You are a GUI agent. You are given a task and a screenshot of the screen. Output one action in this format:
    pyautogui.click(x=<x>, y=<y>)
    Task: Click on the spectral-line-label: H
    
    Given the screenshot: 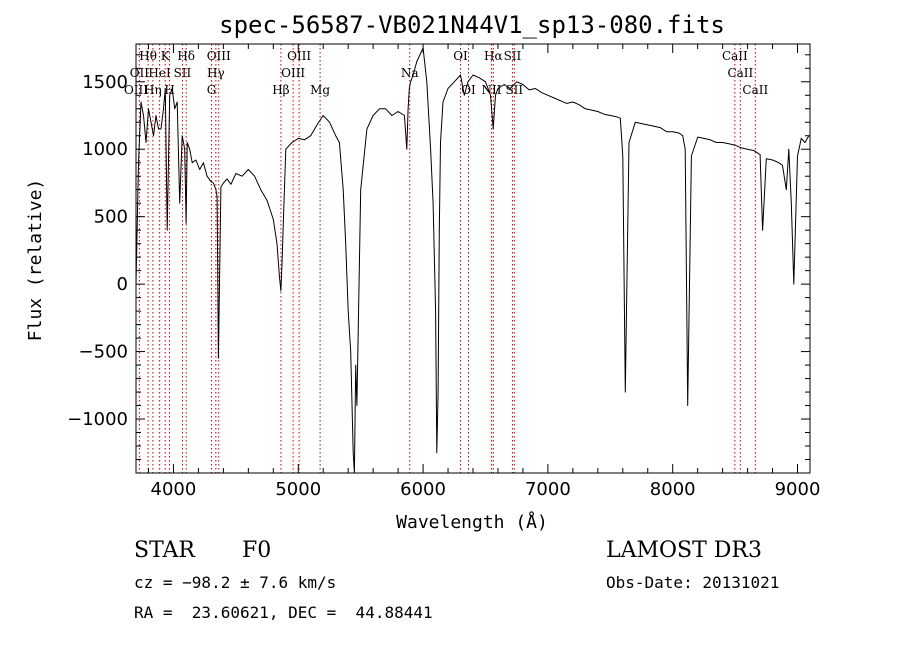 What is the action you would take?
    pyautogui.click(x=169, y=90)
    